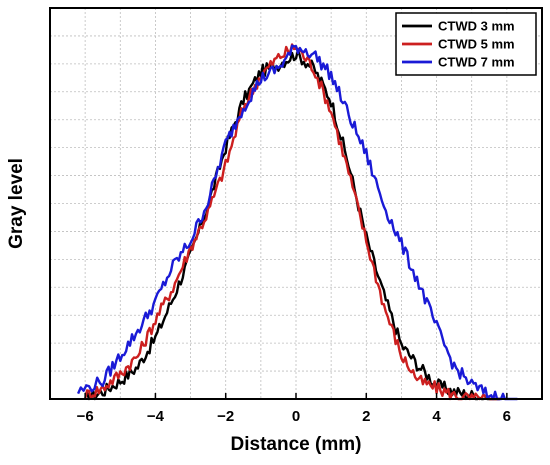 This screenshot has height=465, width=550. Describe the element at coordinates (476, 44) in the screenshot. I see `legend-label: CTWD 5 mm` at that location.